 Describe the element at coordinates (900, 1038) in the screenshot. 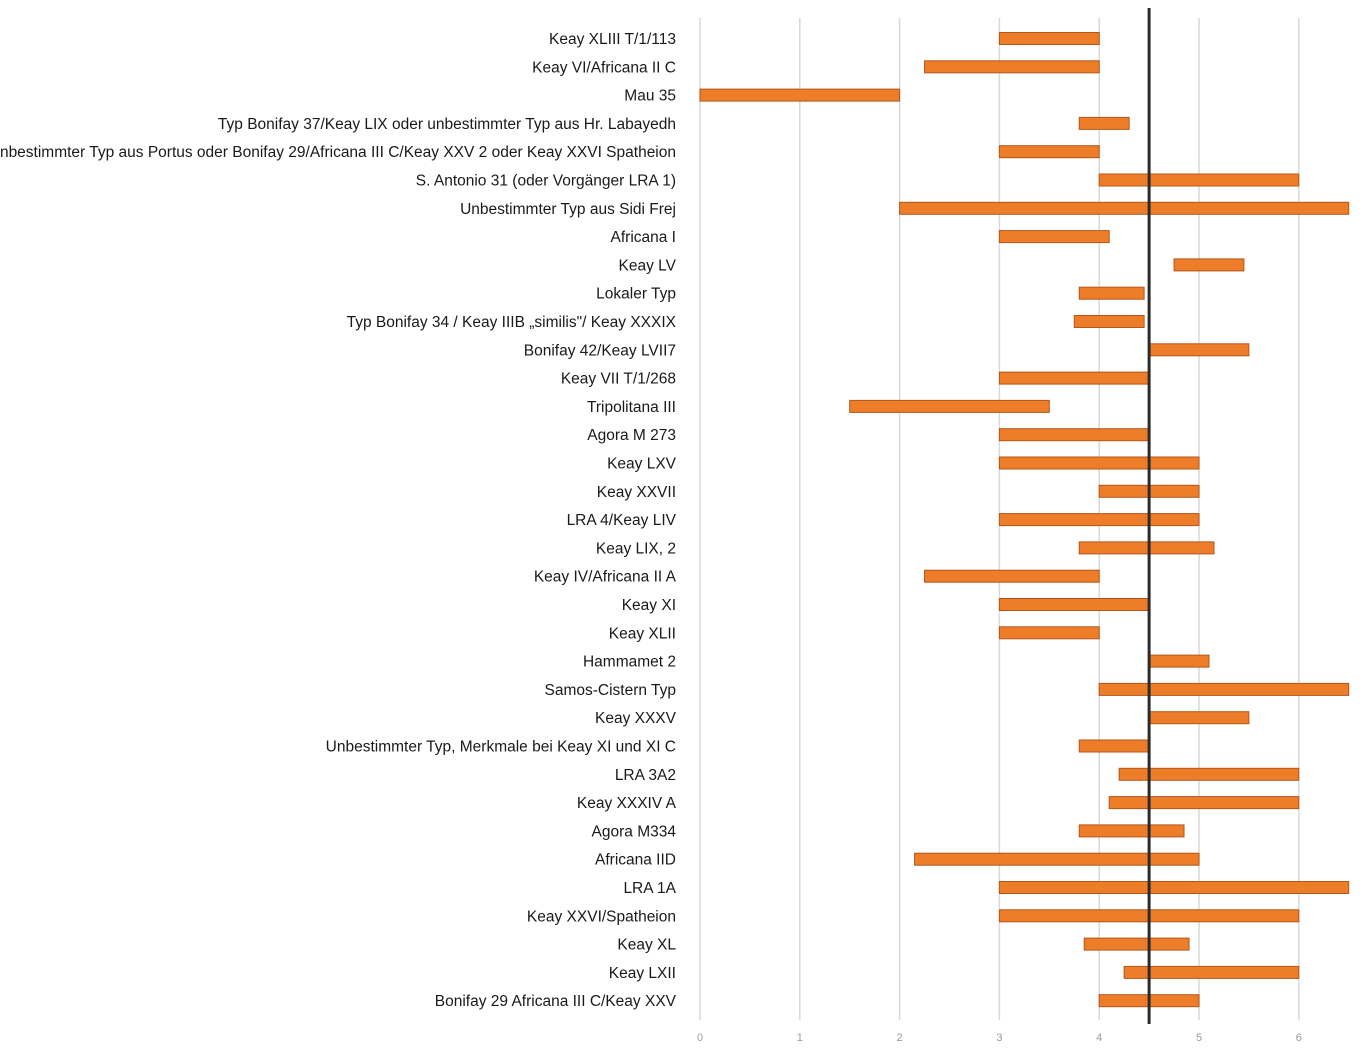

I see `x-tick-label: 2` at that location.